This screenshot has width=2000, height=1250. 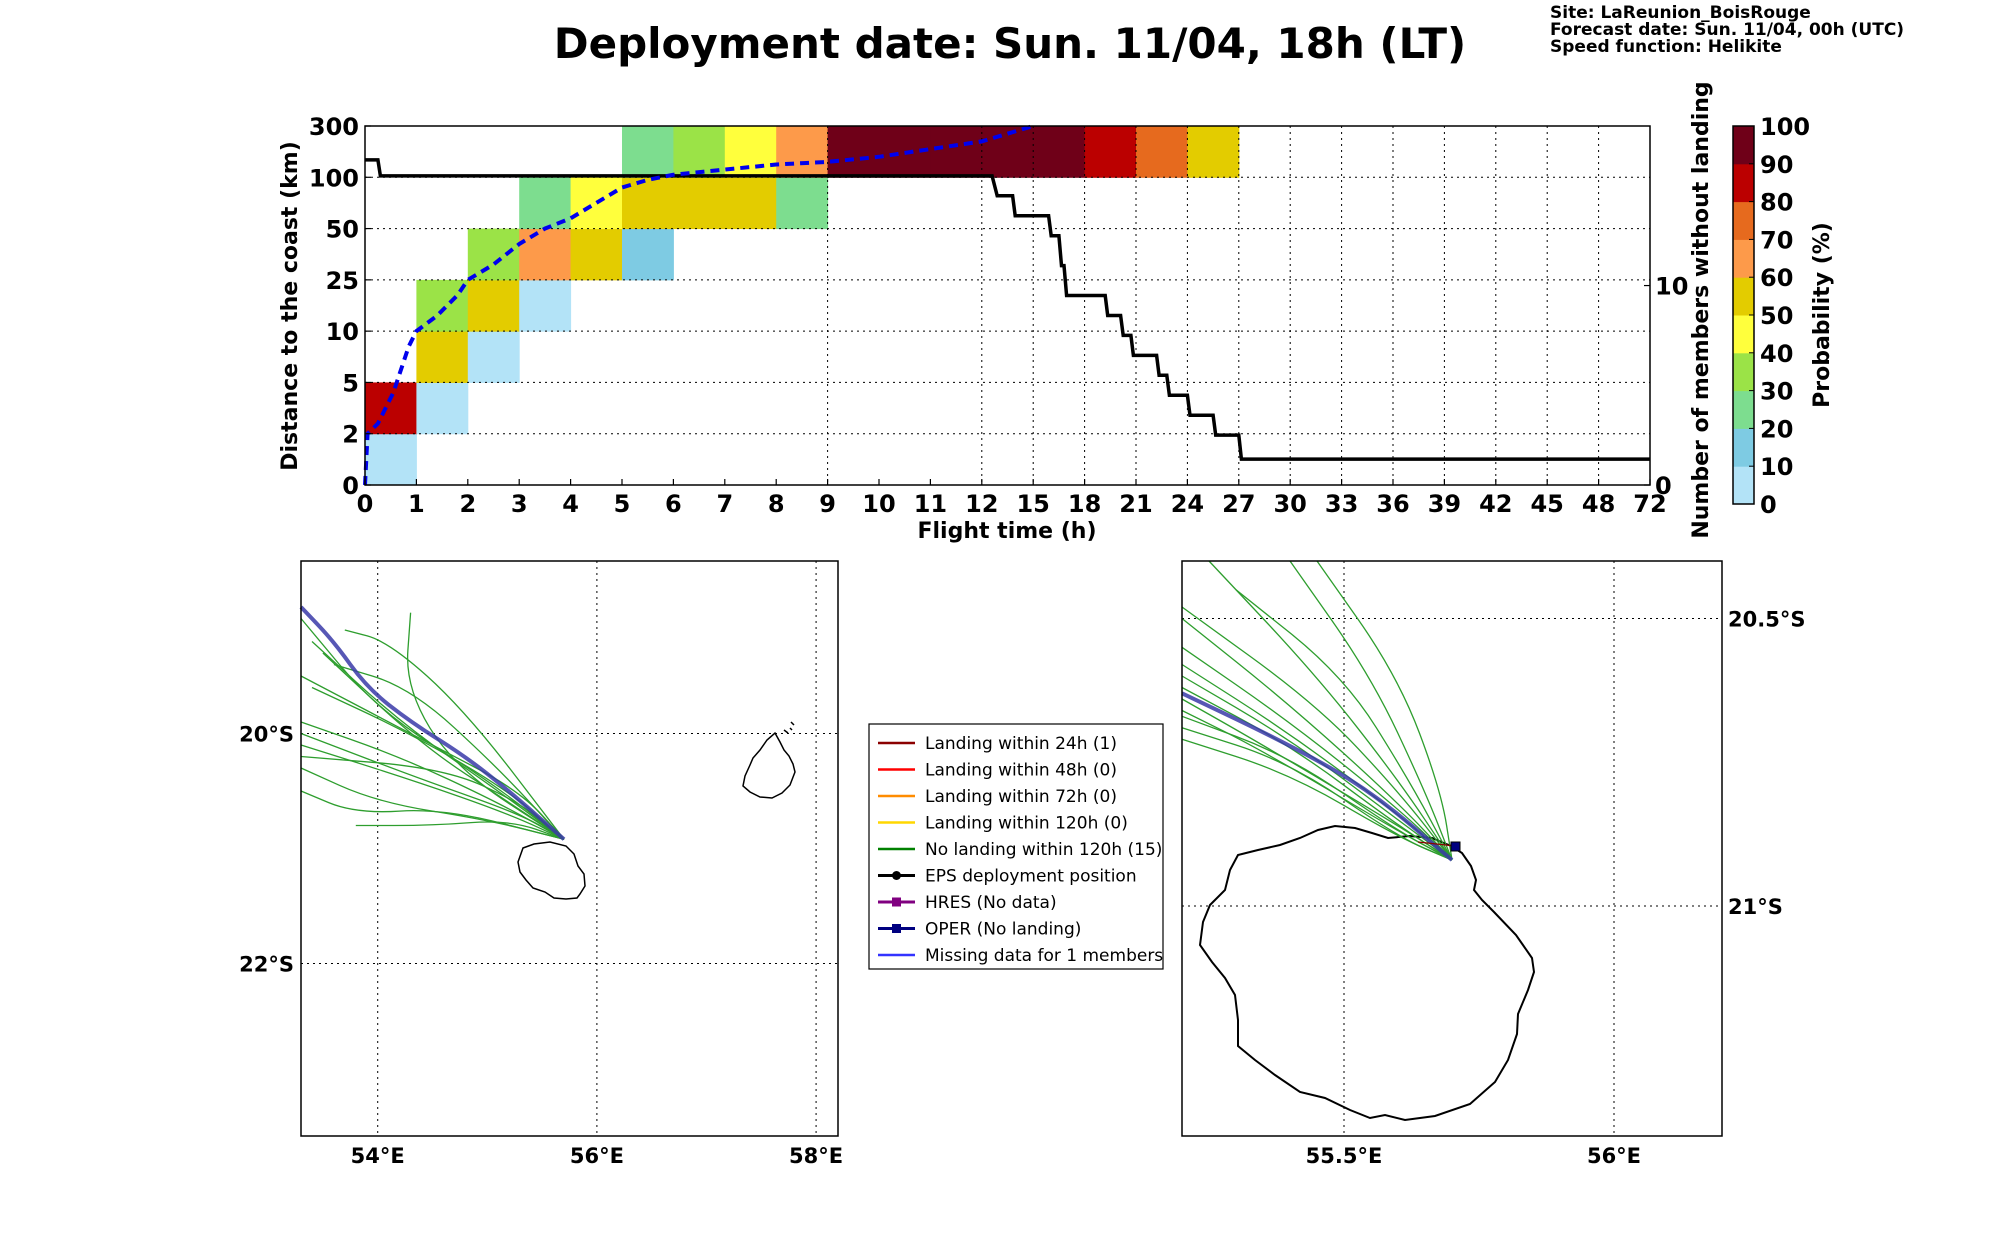 I want to click on map-large-frame, so click(x=569, y=848).